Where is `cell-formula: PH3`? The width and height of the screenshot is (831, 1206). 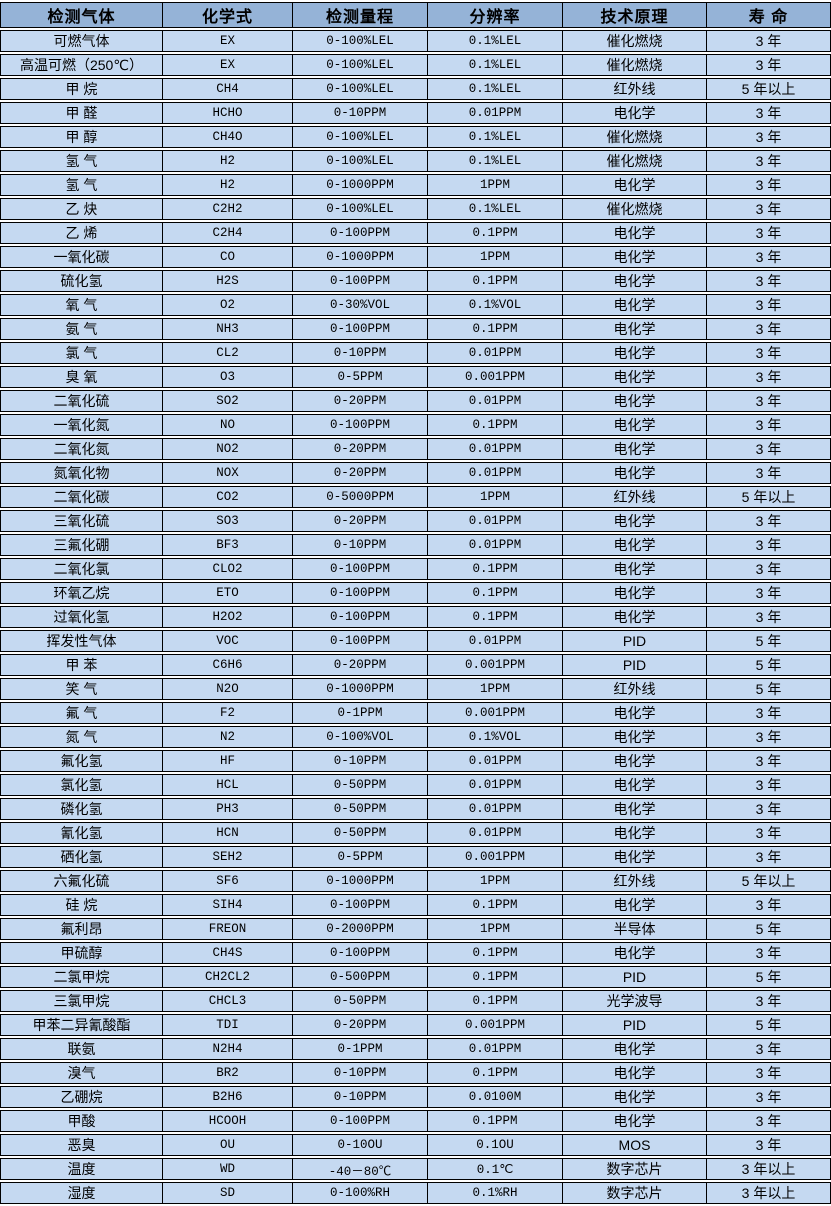 cell-formula: PH3 is located at coordinates (228, 809).